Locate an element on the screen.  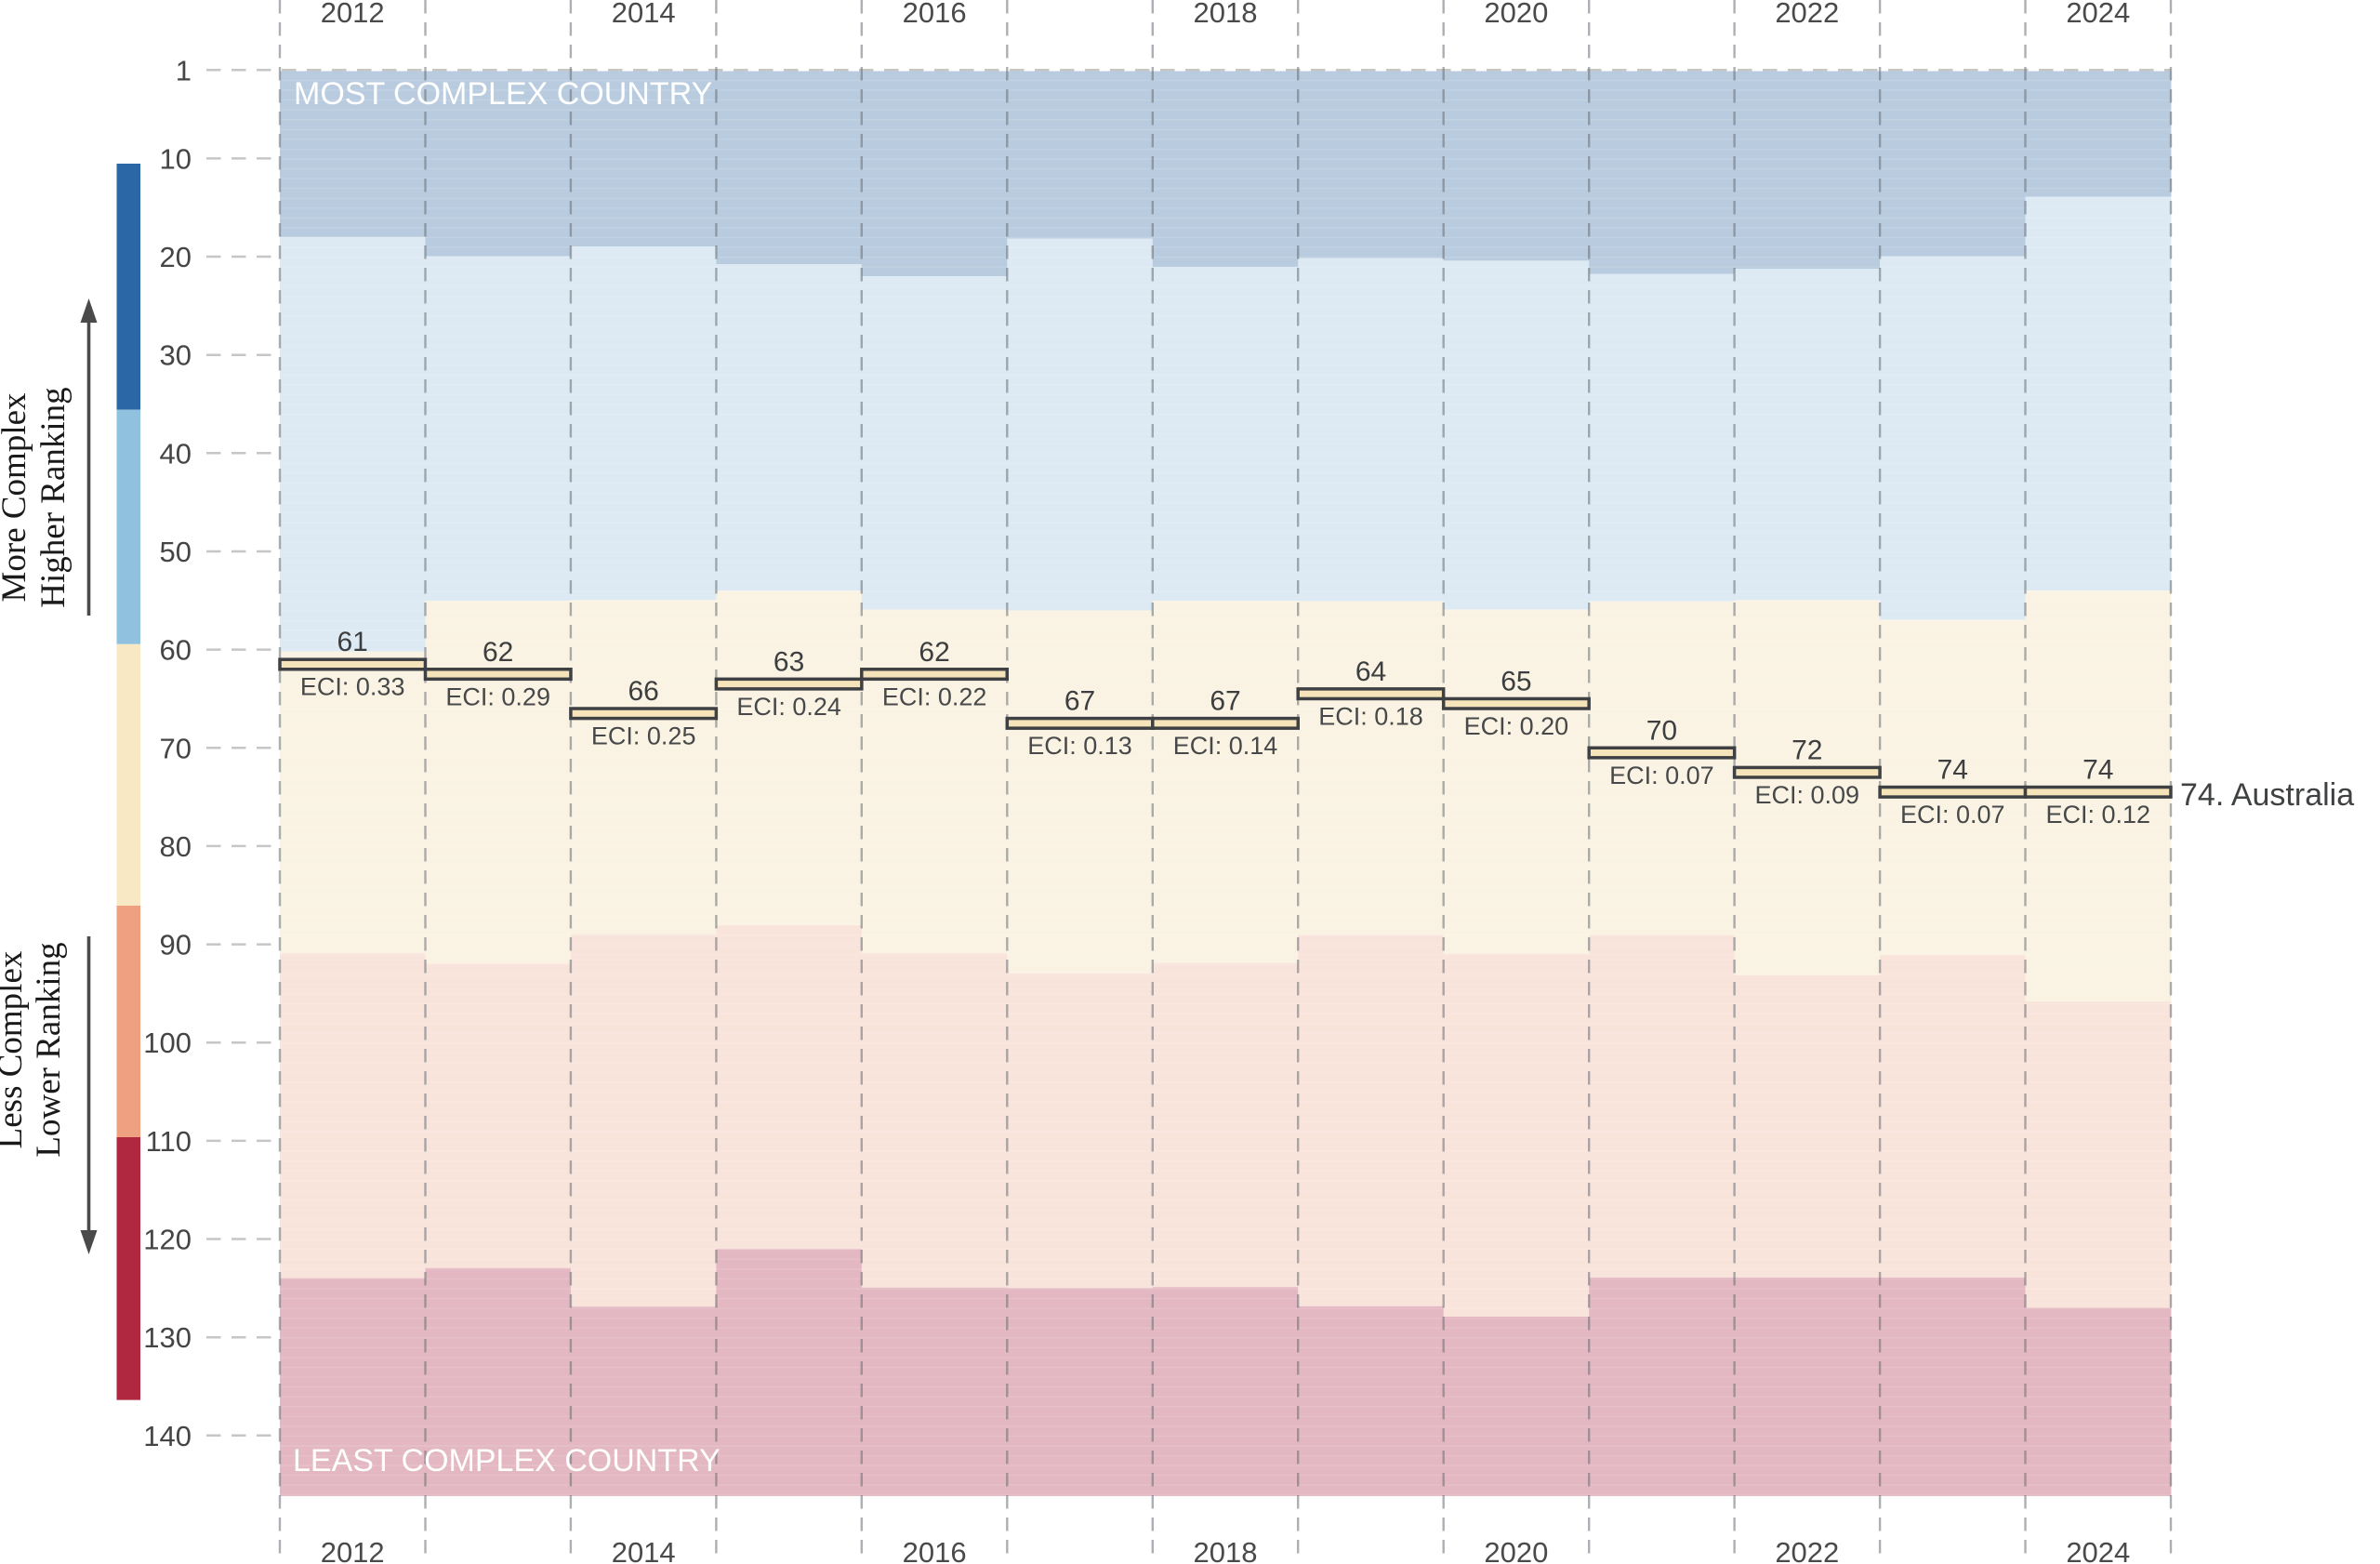
svg-text: Higher Ranking is located at coordinates (53, 497).